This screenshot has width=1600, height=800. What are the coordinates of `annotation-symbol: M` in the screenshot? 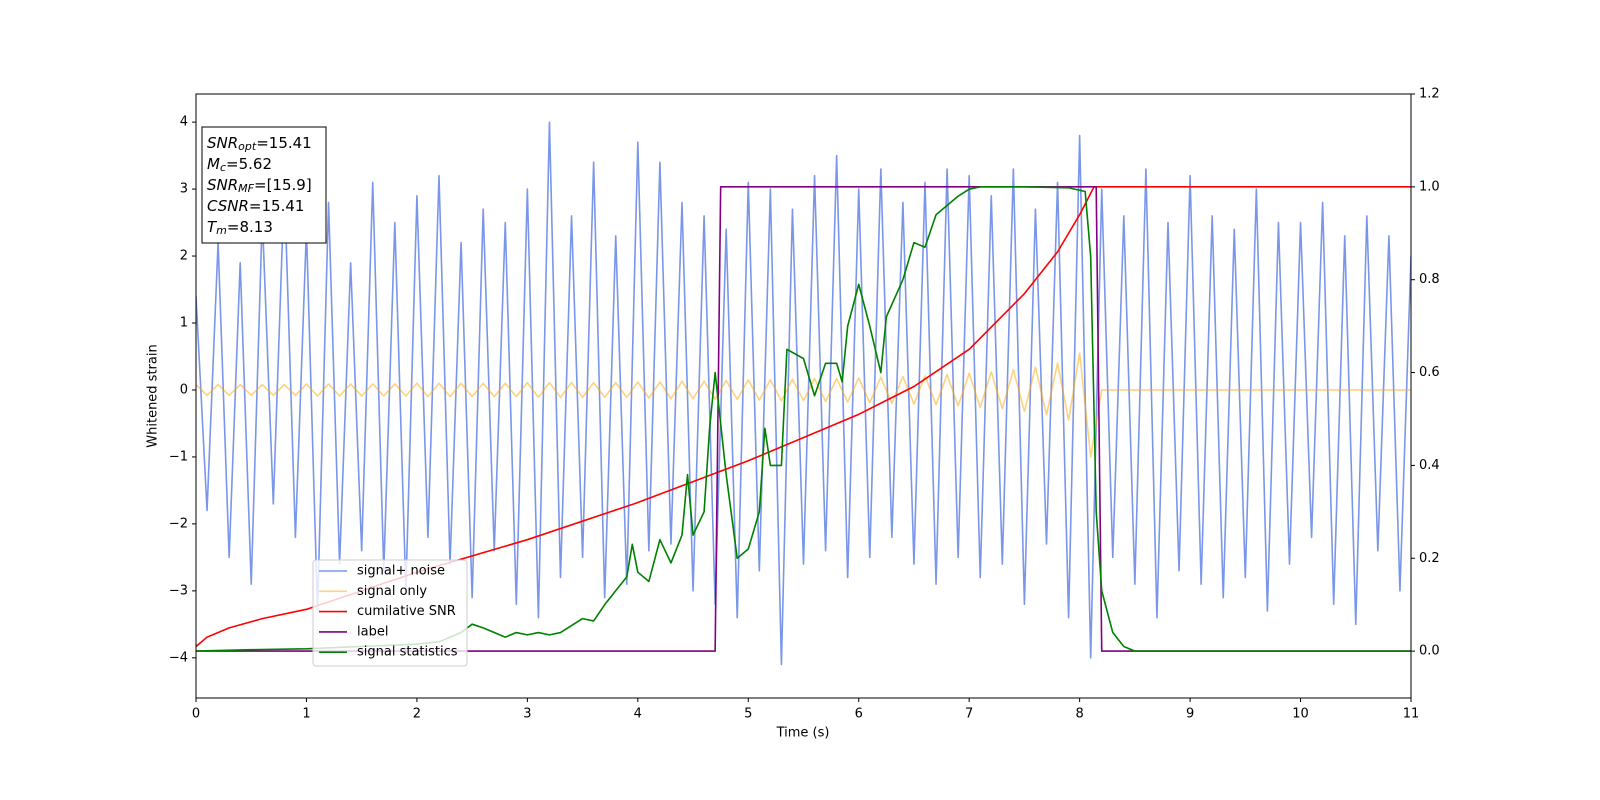 It's located at (213, 164).